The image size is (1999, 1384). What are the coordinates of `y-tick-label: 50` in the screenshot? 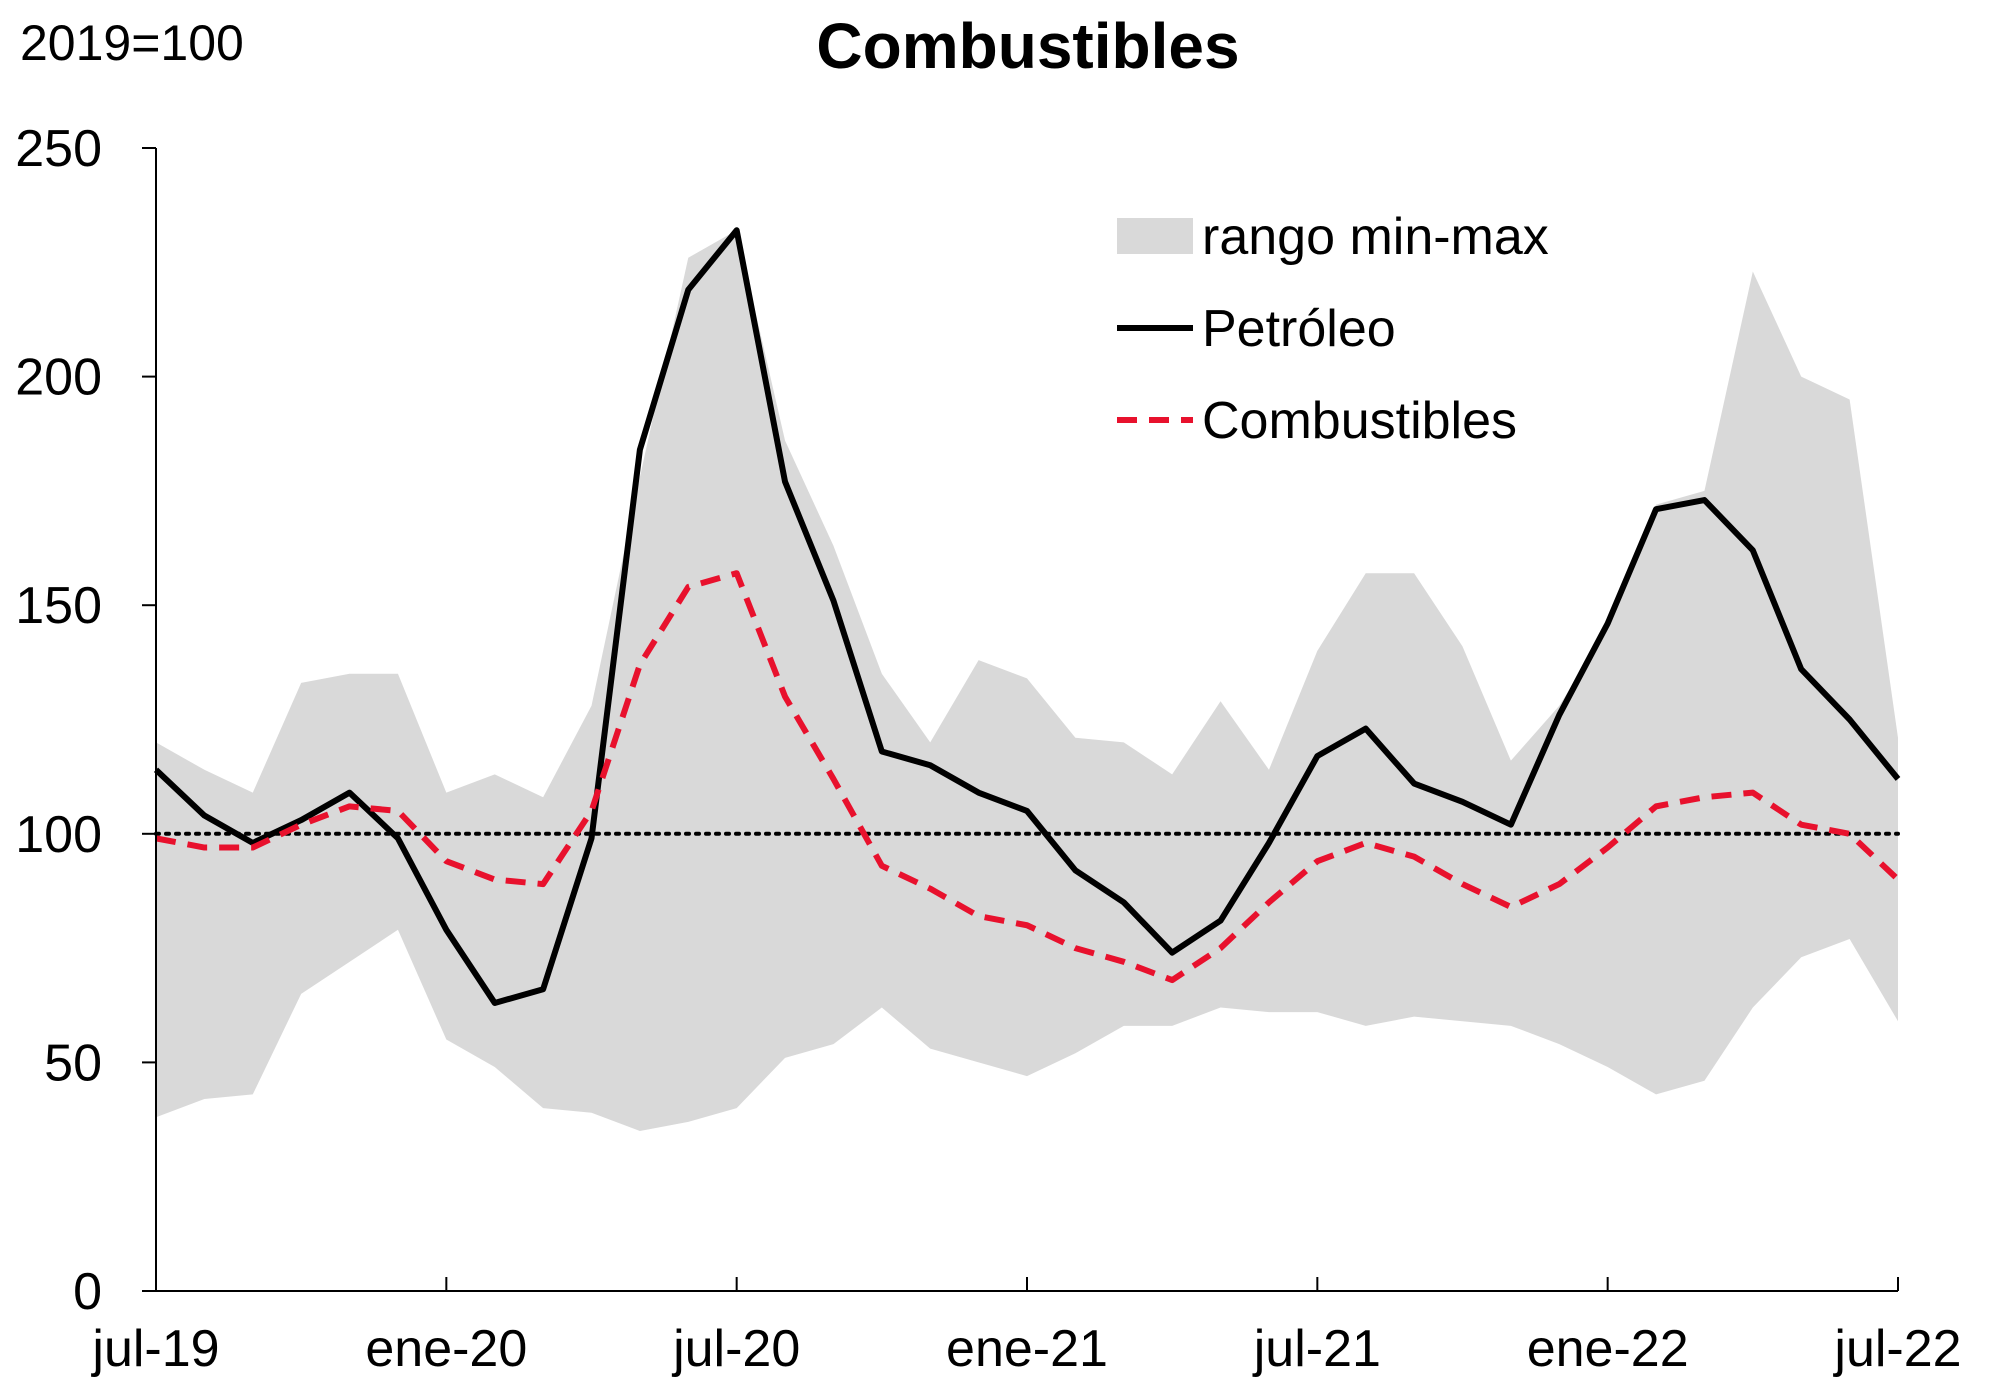 It's located at (73, 1063).